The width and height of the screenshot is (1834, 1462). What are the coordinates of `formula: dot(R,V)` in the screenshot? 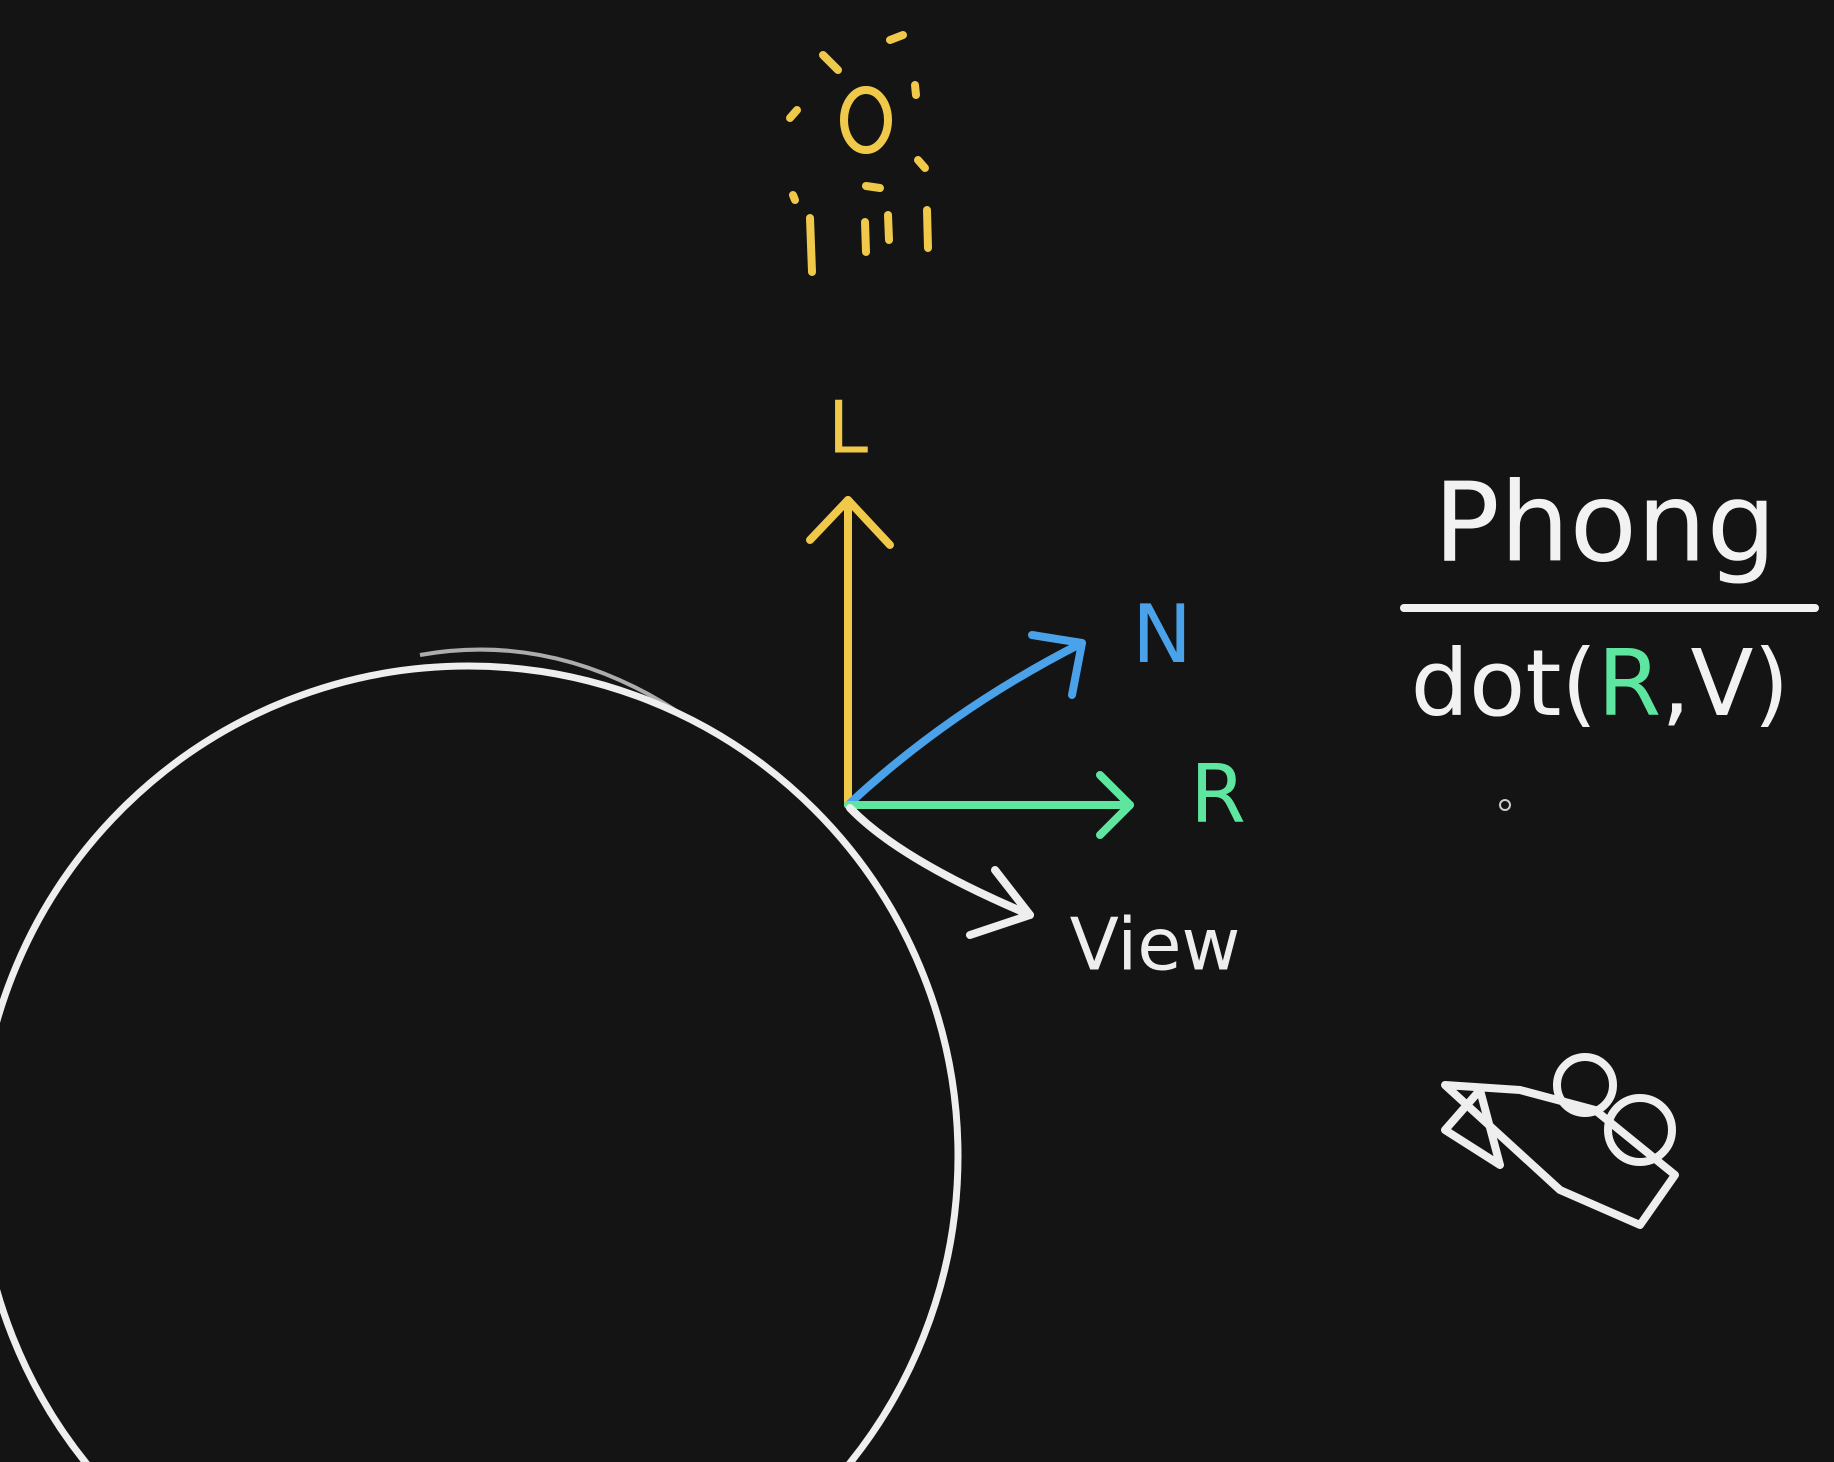 It's located at (1600, 683).